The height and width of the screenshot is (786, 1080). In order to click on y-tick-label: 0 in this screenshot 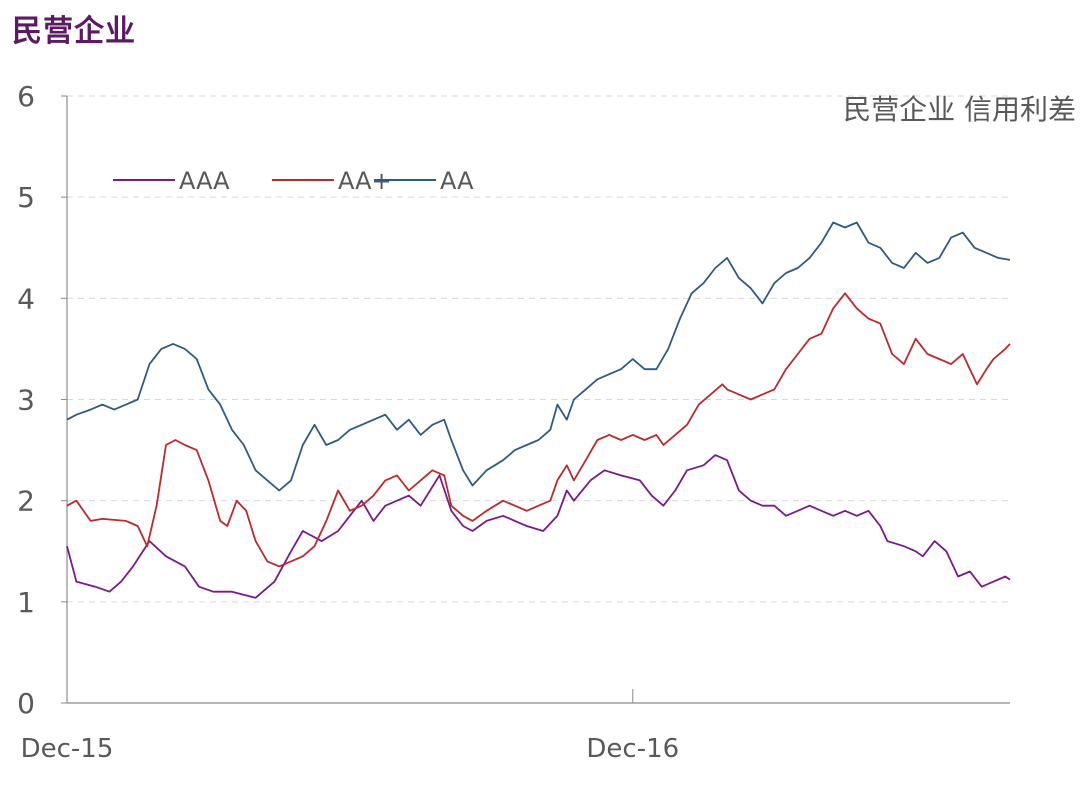, I will do `click(26, 703)`.